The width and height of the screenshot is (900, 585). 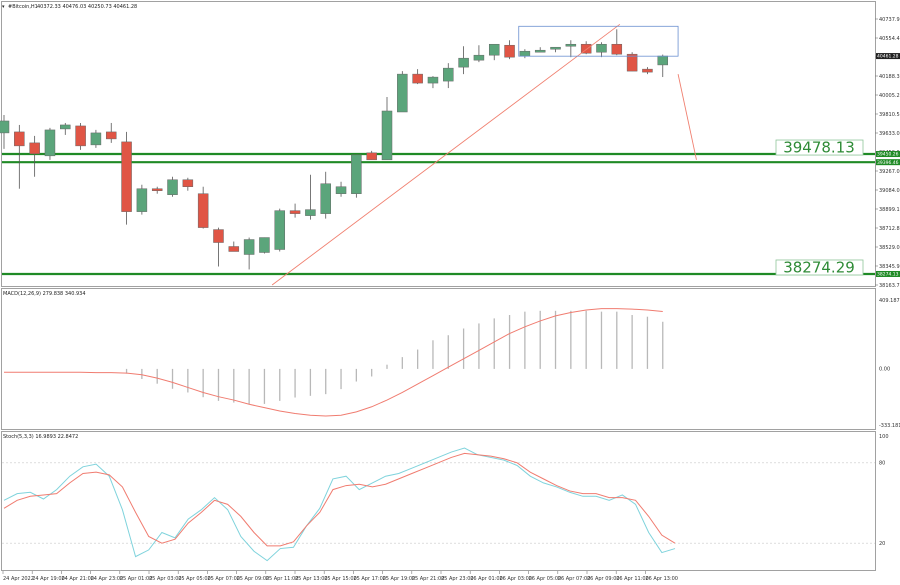 I want to click on time-tick-label: 24 Apr 19:00, so click(x=48, y=579).